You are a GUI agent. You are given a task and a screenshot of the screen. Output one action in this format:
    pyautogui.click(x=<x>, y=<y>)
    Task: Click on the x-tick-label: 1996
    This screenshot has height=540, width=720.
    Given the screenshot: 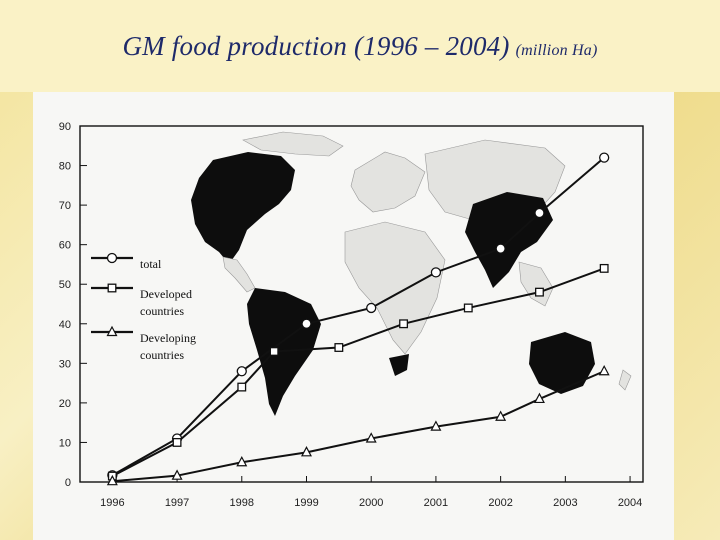 What is the action you would take?
    pyautogui.click(x=112, y=503)
    